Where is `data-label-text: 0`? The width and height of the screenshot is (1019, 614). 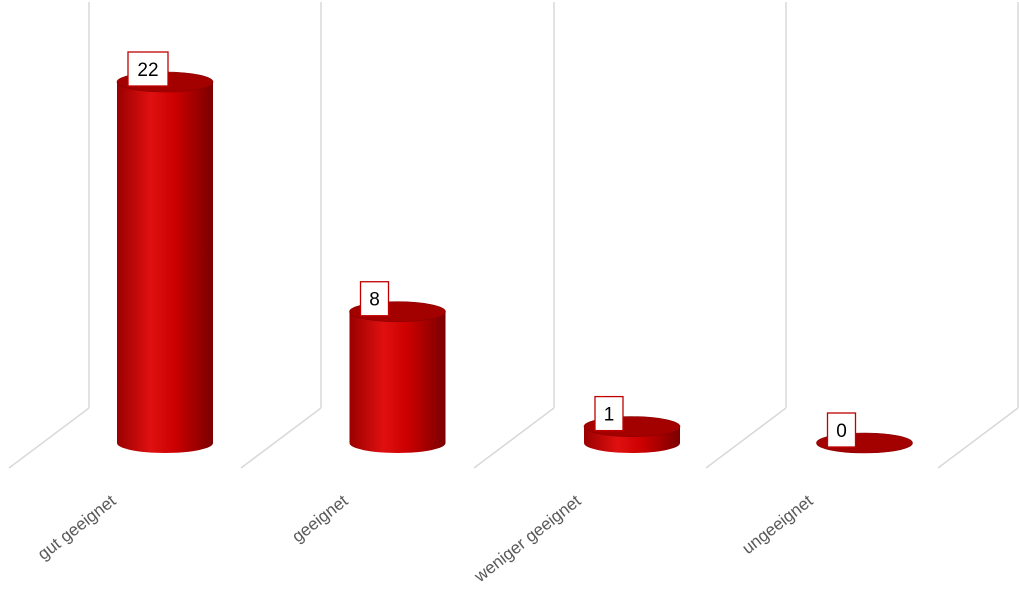 data-label-text: 0 is located at coordinates (841, 431).